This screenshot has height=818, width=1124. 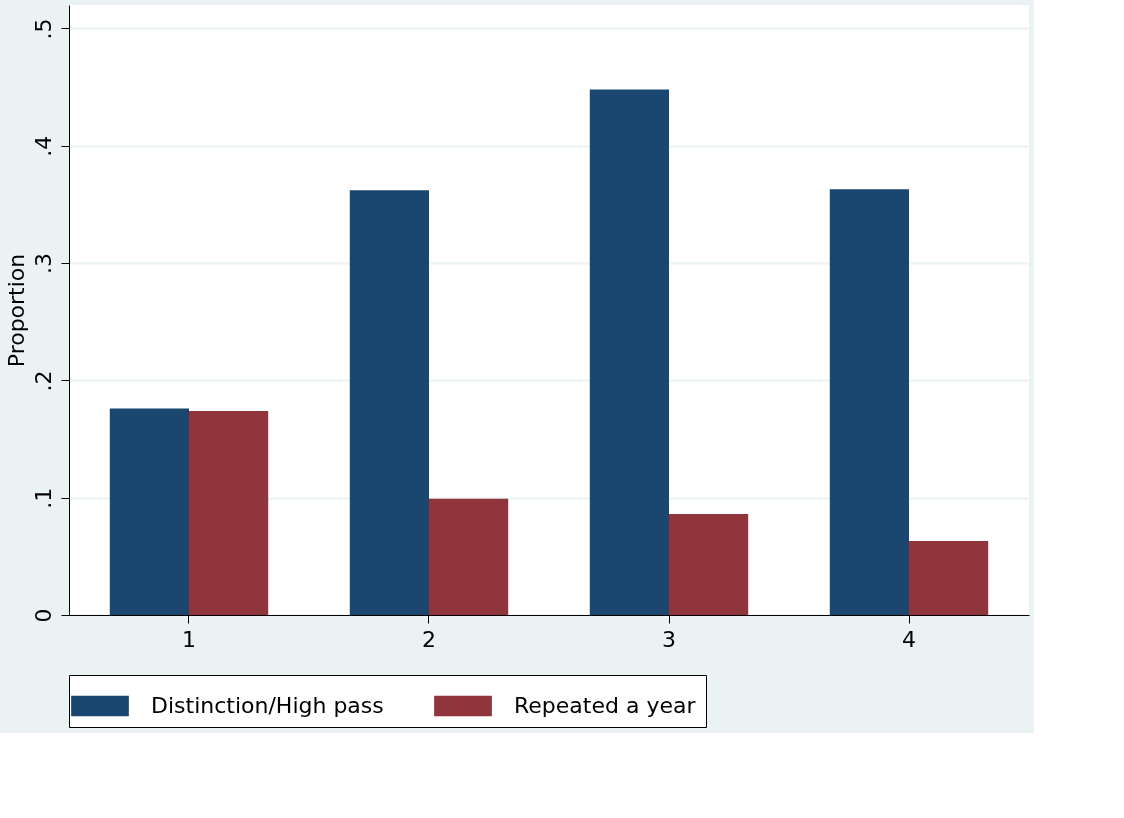 What do you see at coordinates (43, 29) in the screenshot?
I see `y-tick-label: .5` at bounding box center [43, 29].